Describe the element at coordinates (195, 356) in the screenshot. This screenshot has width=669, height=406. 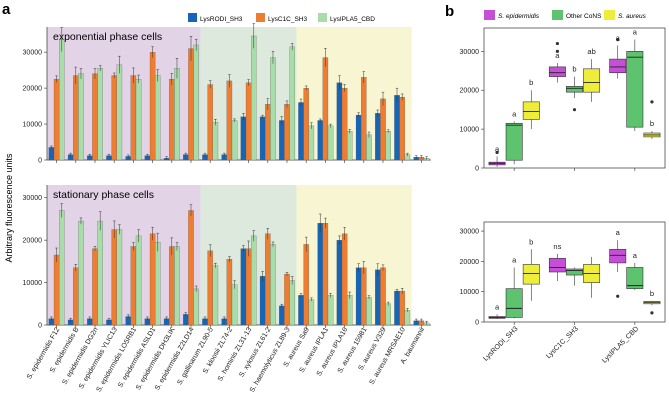
I see `x-tick-label: S. gallinarum ZL90-5` at that location.